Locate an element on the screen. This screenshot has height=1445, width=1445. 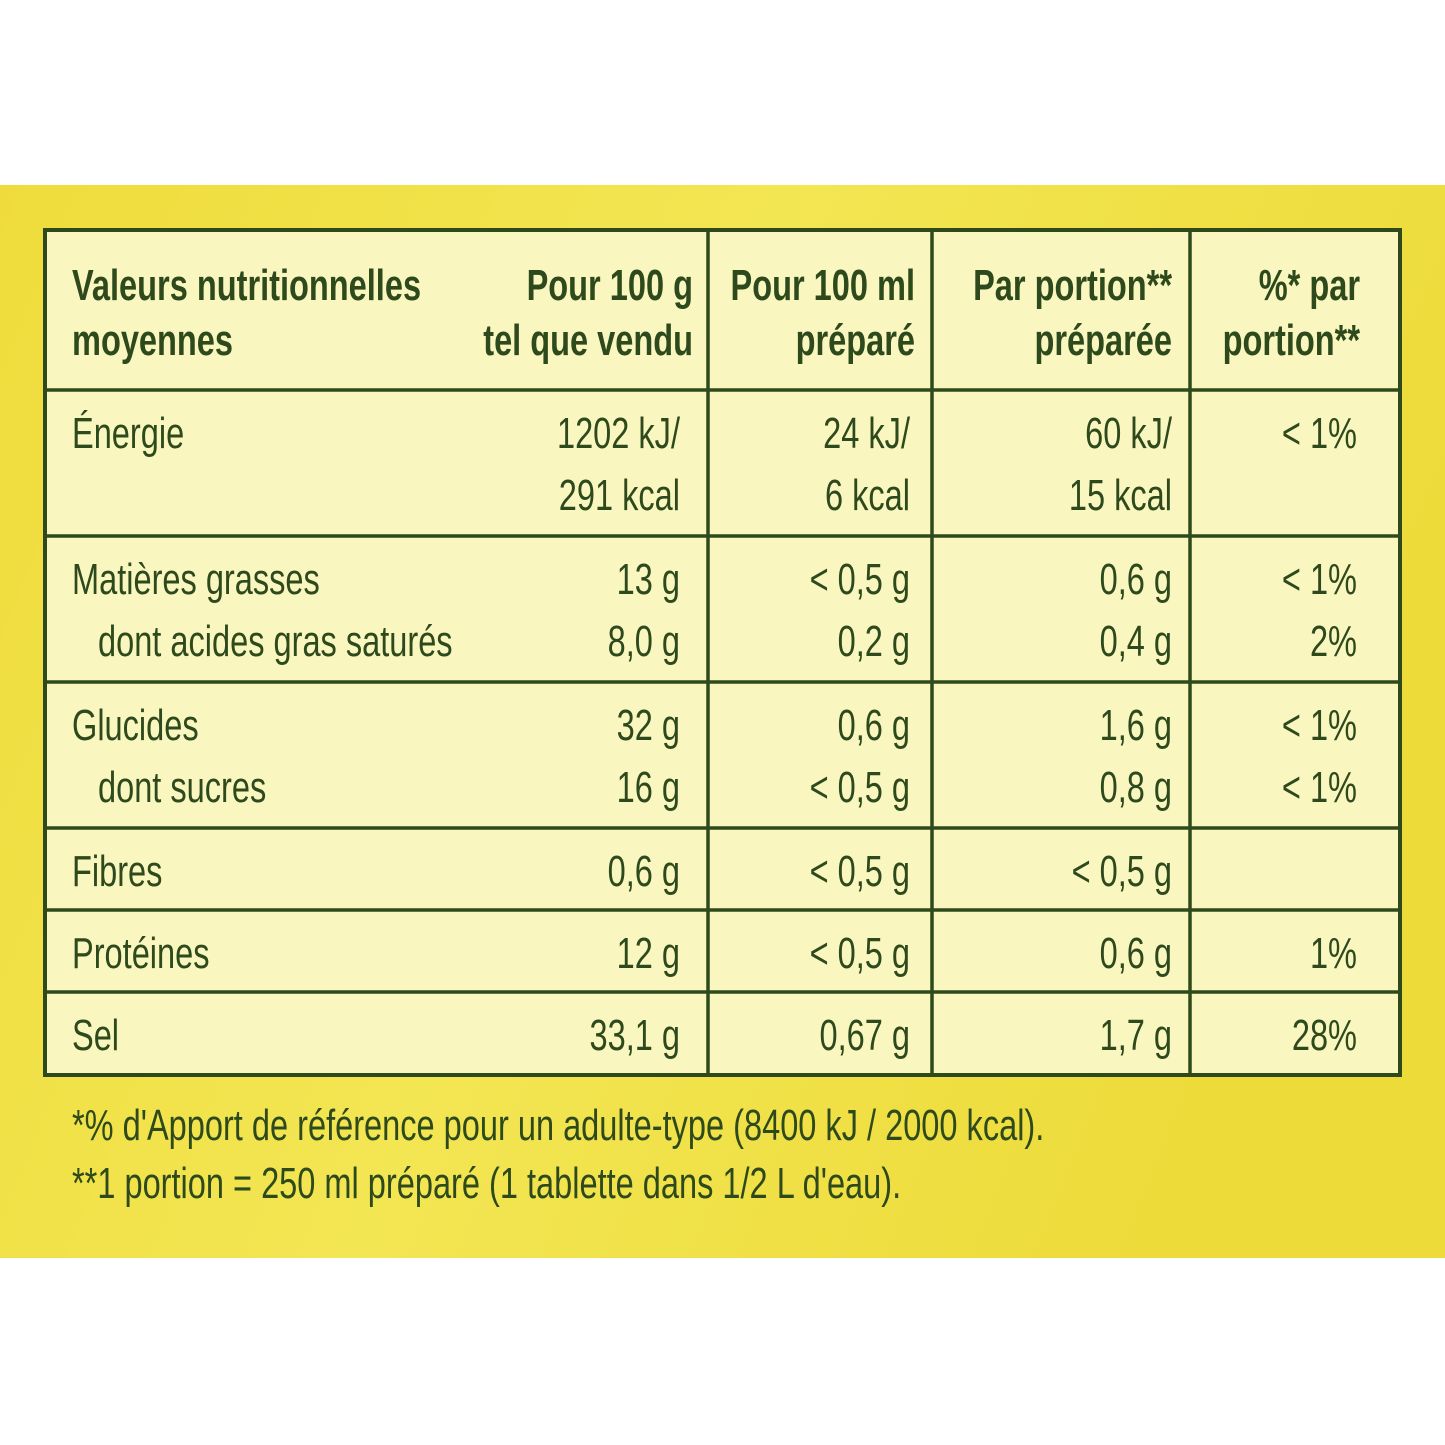
value-cell: 291 kcal is located at coordinates (619, 495).